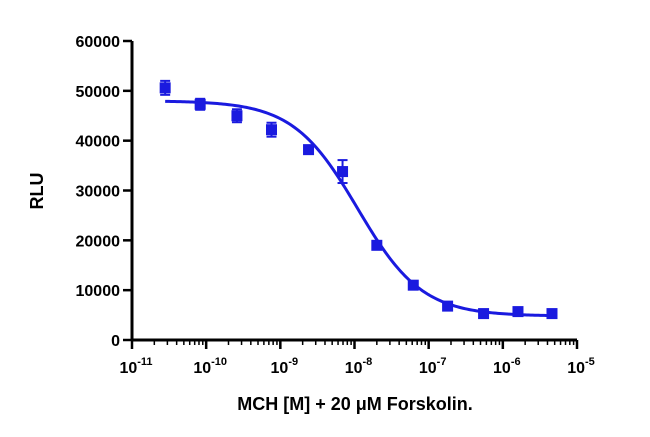 The height and width of the screenshot is (437, 650). What do you see at coordinates (581, 366) in the screenshot?
I see `x-tick-label: 10⁻⁵` at bounding box center [581, 366].